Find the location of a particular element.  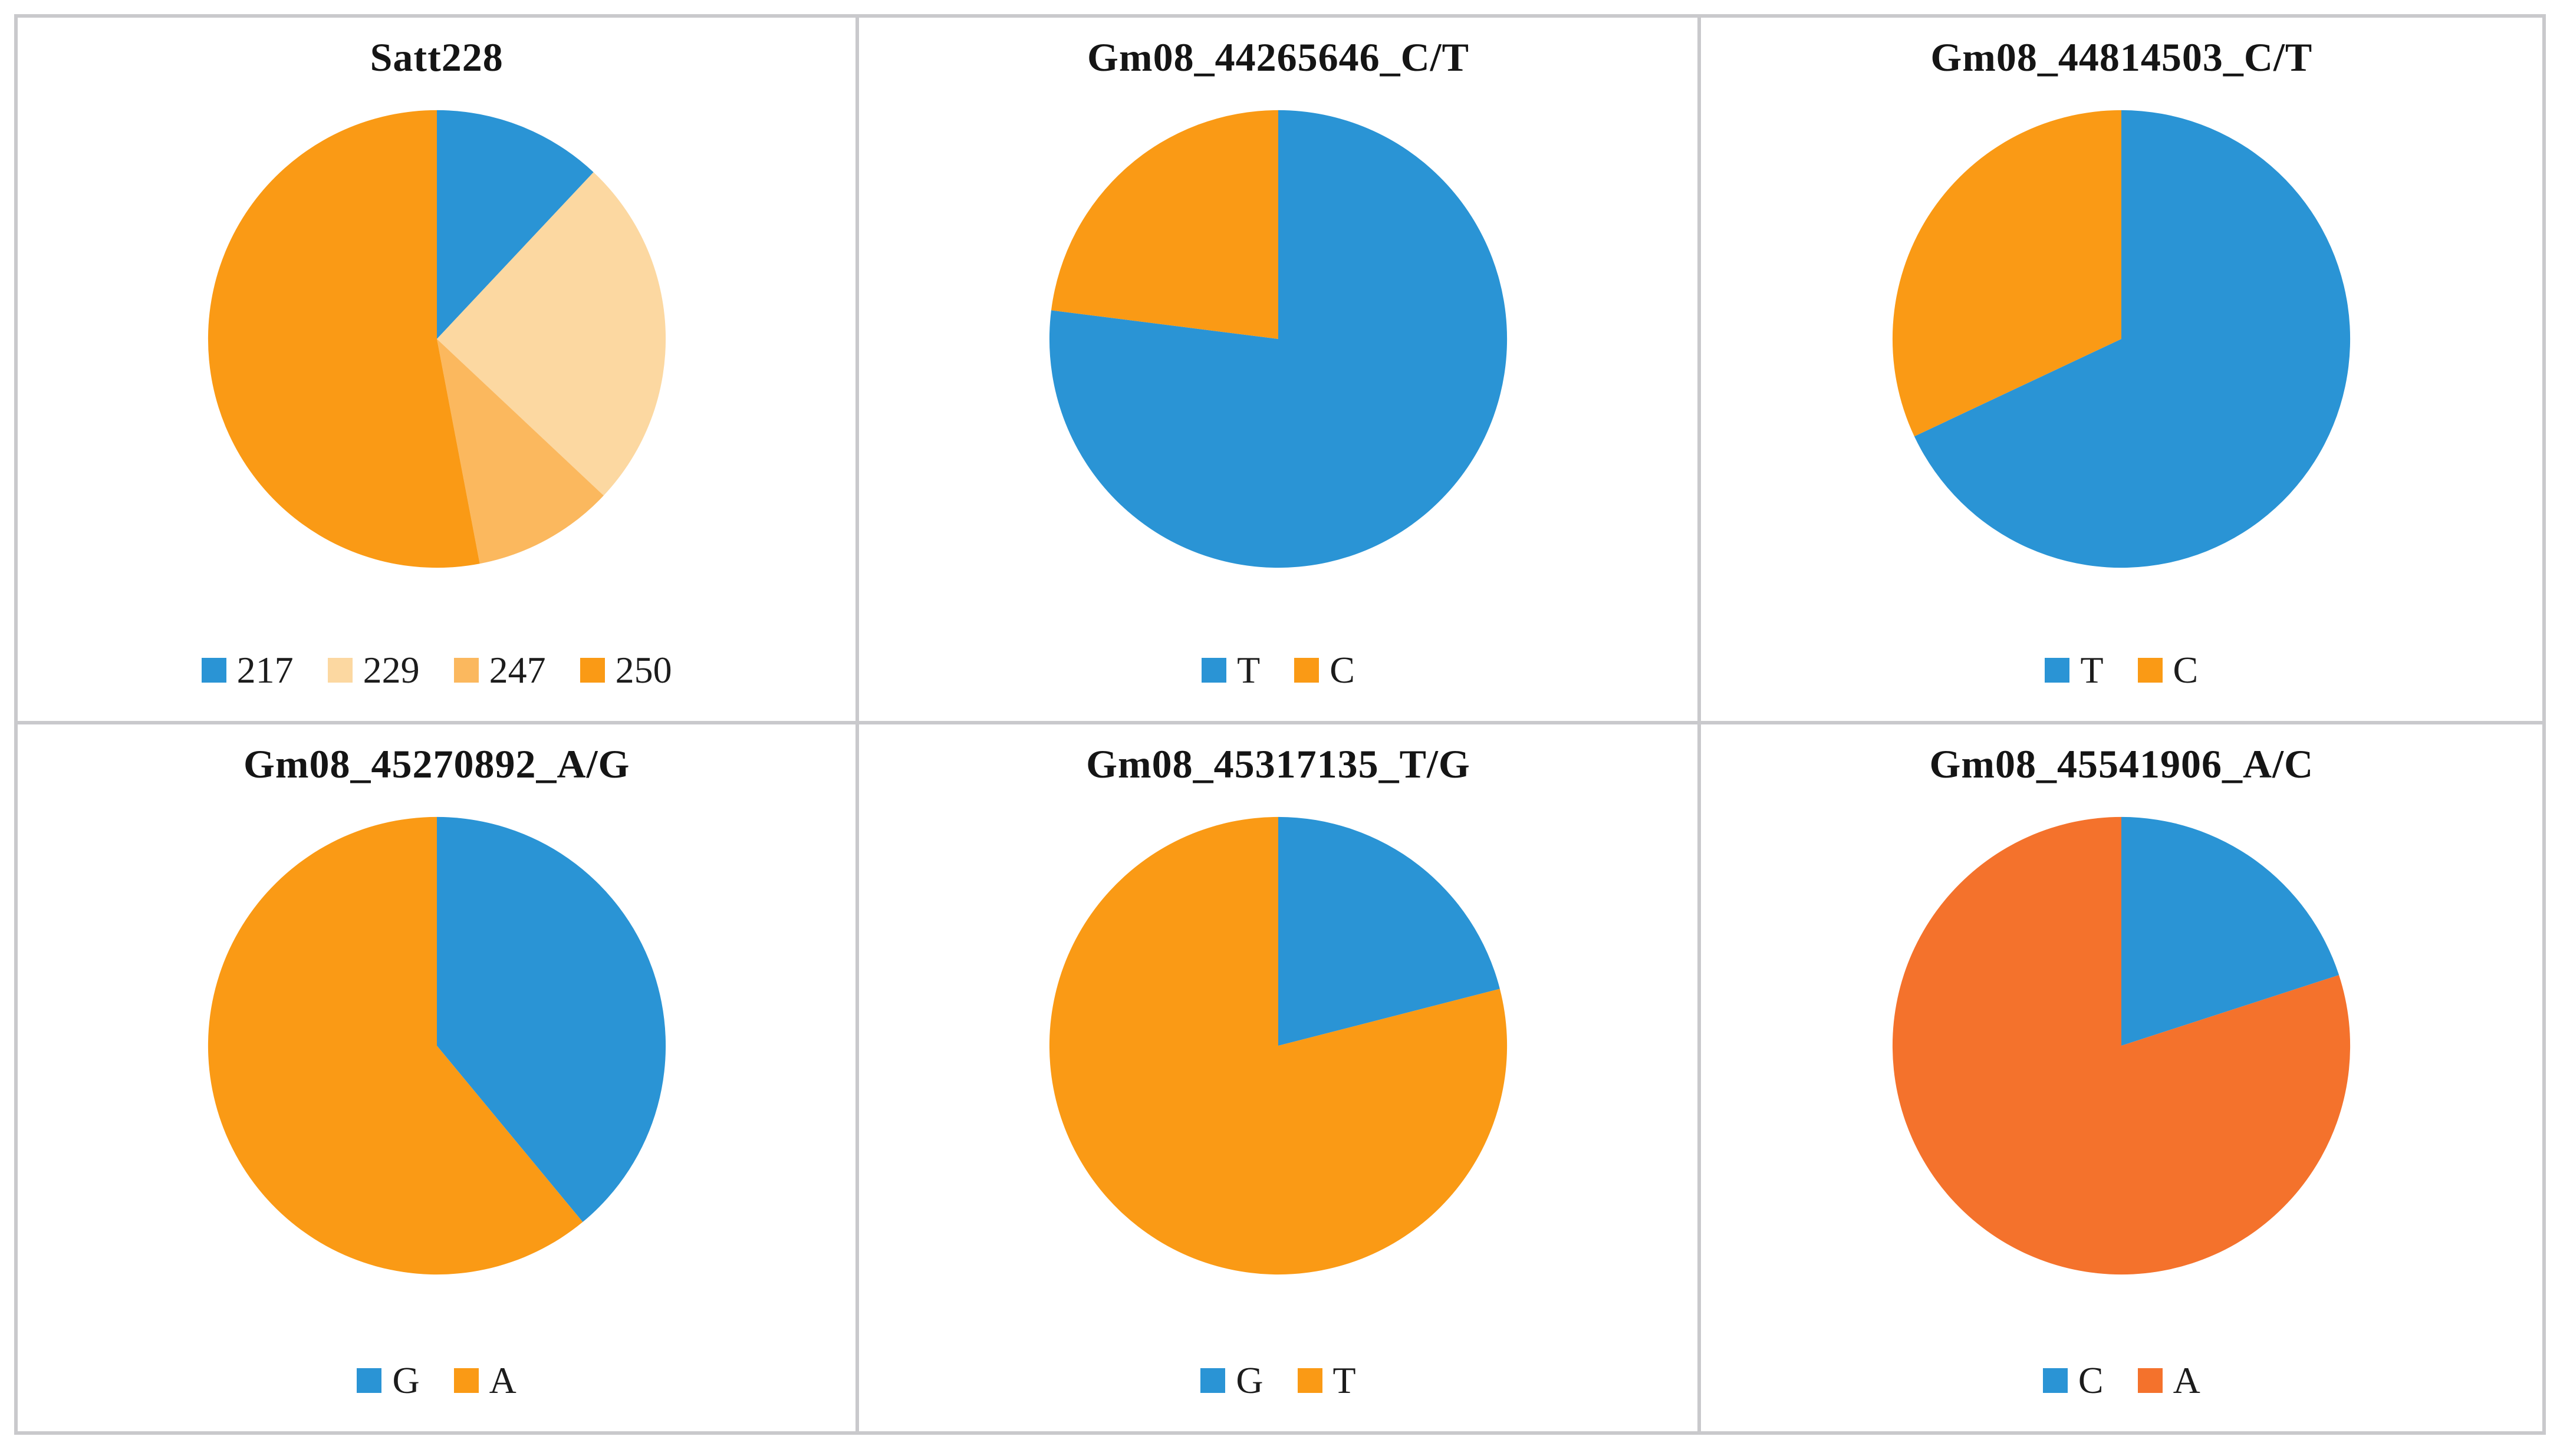

legend-label: 229 is located at coordinates (391, 670).